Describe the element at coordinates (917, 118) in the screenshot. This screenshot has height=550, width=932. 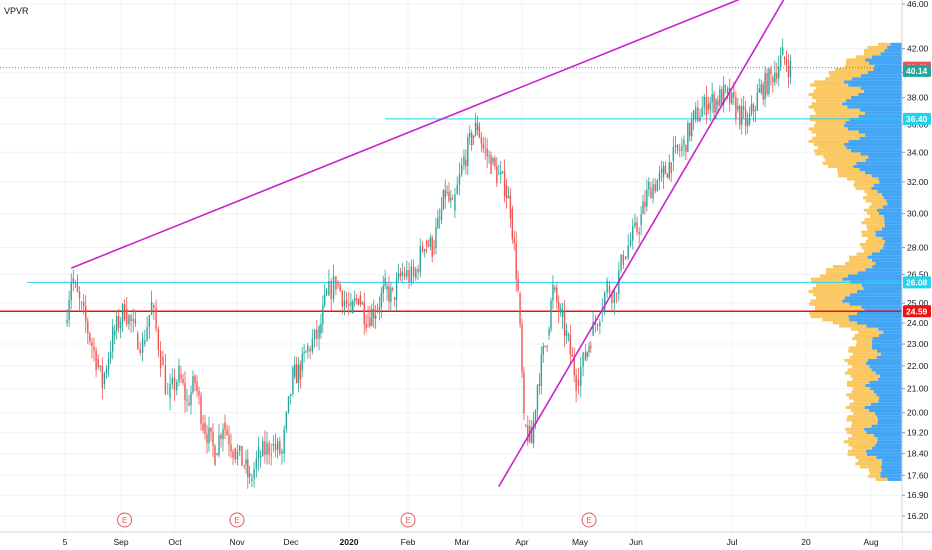
I see `price-badge: 36.40` at that location.